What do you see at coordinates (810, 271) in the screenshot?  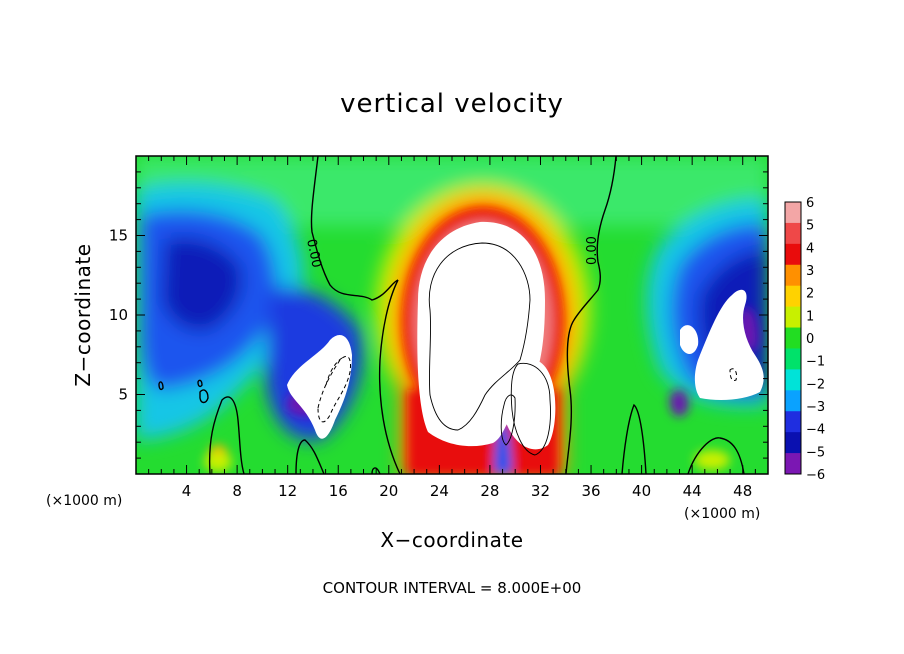 I see `colorbar-label: 3` at bounding box center [810, 271].